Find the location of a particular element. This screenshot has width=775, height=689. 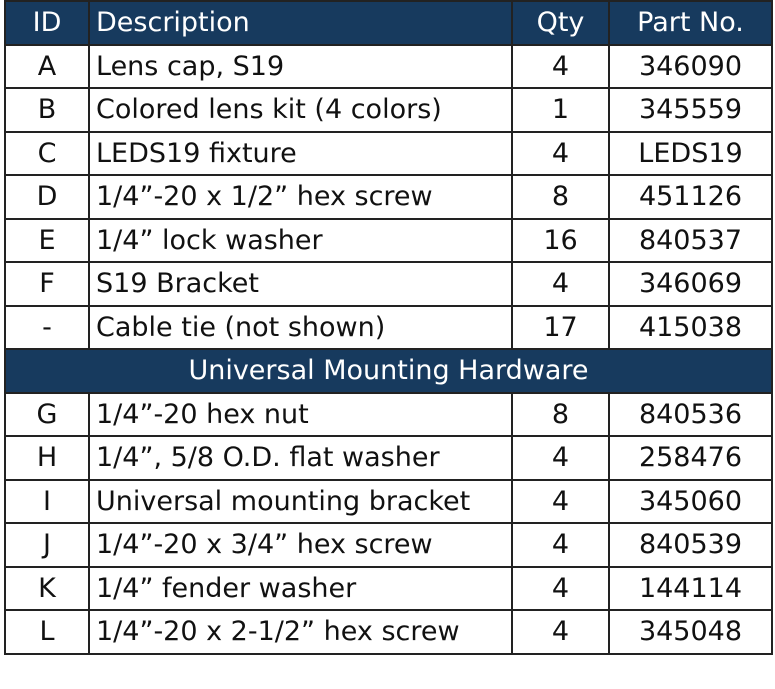

cell-part-no: 345060 is located at coordinates (690, 501).